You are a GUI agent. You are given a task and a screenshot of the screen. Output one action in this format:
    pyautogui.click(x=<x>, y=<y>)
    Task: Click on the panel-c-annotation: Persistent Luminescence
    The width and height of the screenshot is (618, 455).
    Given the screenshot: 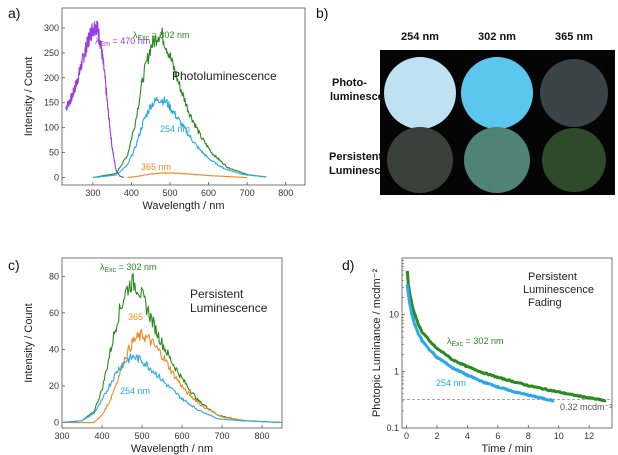 What is the action you would take?
    pyautogui.click(x=229, y=301)
    